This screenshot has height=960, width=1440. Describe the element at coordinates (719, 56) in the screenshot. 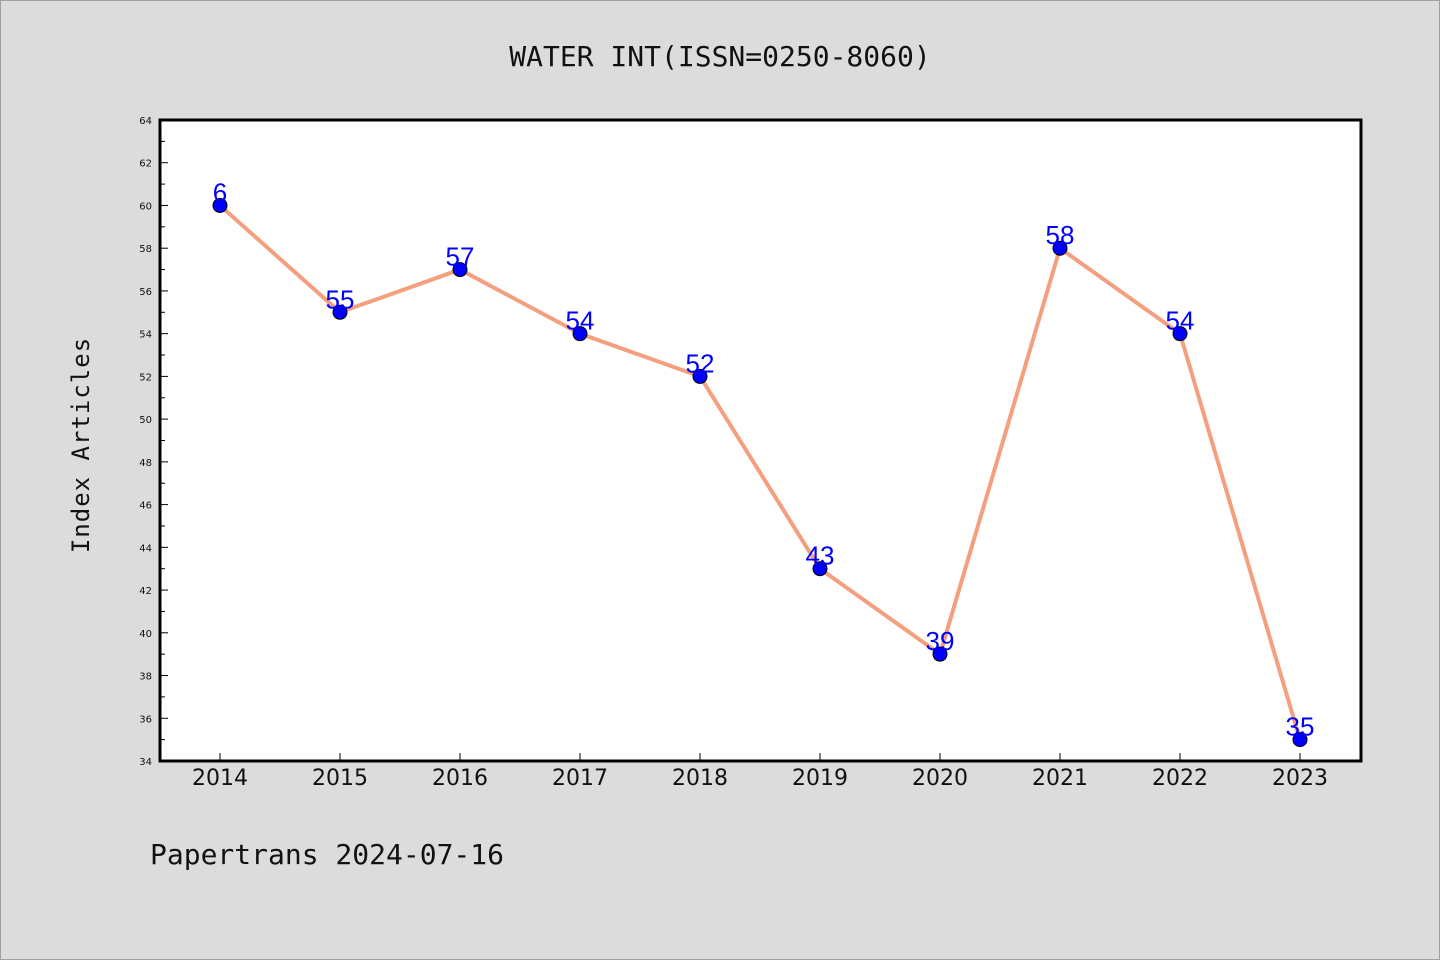

I see `chart-title: WATER INT(ISSN=0250-8060)` at that location.